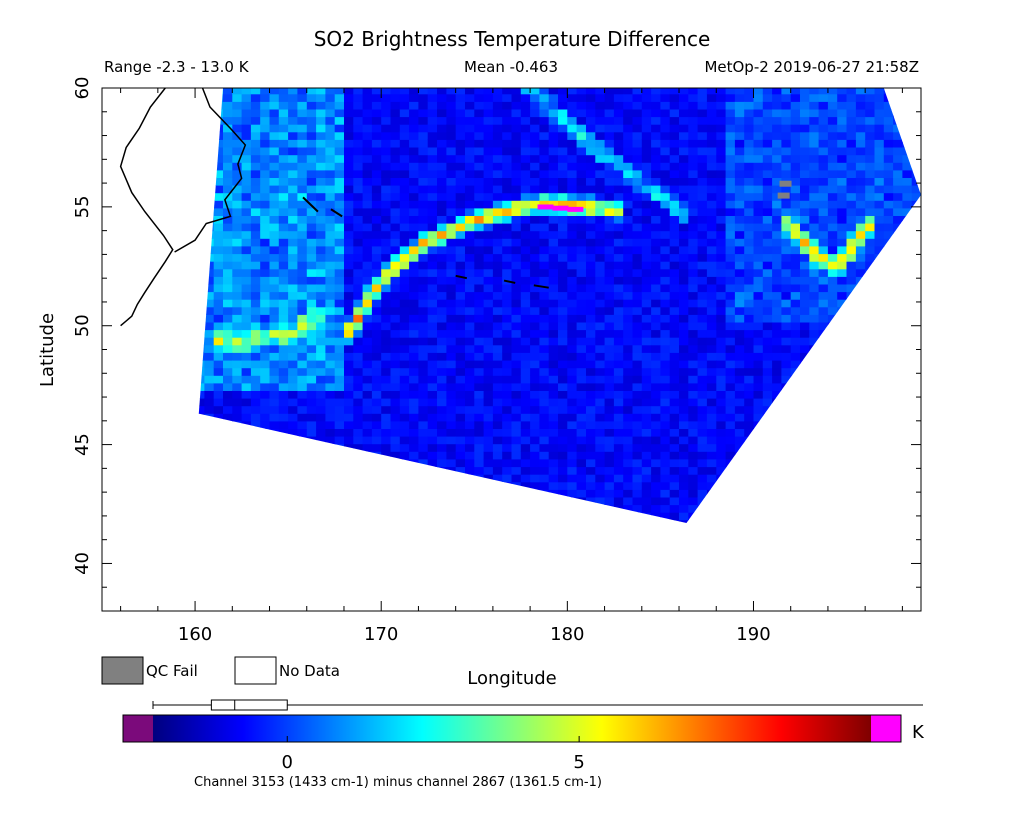  What do you see at coordinates (82, 325) in the screenshot?
I see `y-tick-label: 50` at bounding box center [82, 325].